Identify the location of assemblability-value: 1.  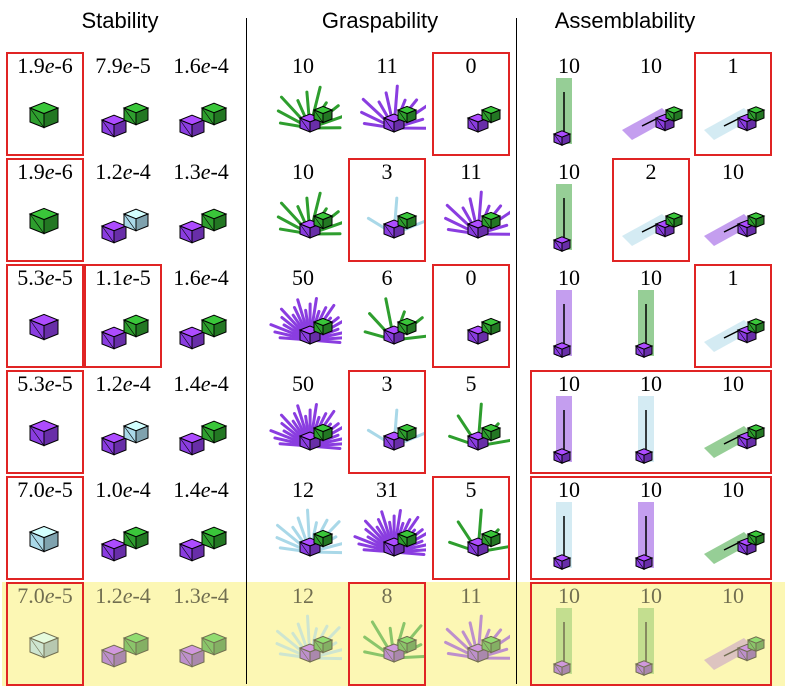
(733, 277).